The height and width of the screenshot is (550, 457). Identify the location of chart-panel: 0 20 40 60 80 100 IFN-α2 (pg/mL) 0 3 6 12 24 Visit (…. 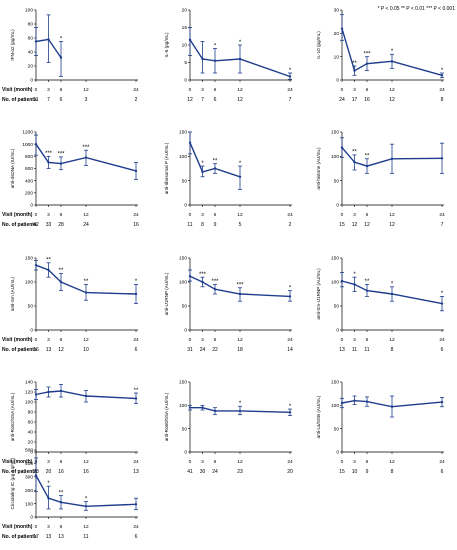
(70, 55).